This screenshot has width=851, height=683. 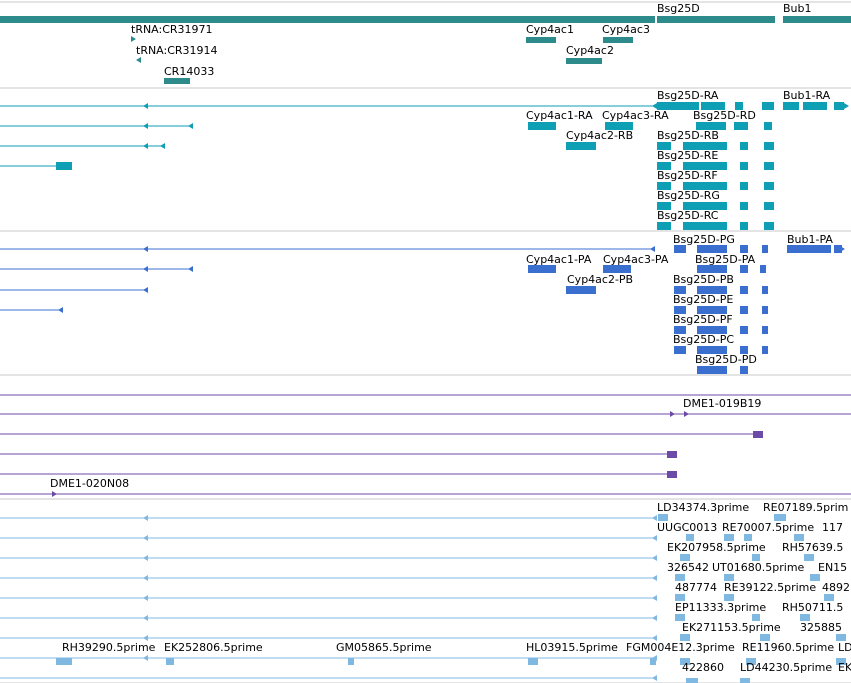 I want to click on transcript-feature-label: Bsg25D-RG, so click(x=688, y=195).